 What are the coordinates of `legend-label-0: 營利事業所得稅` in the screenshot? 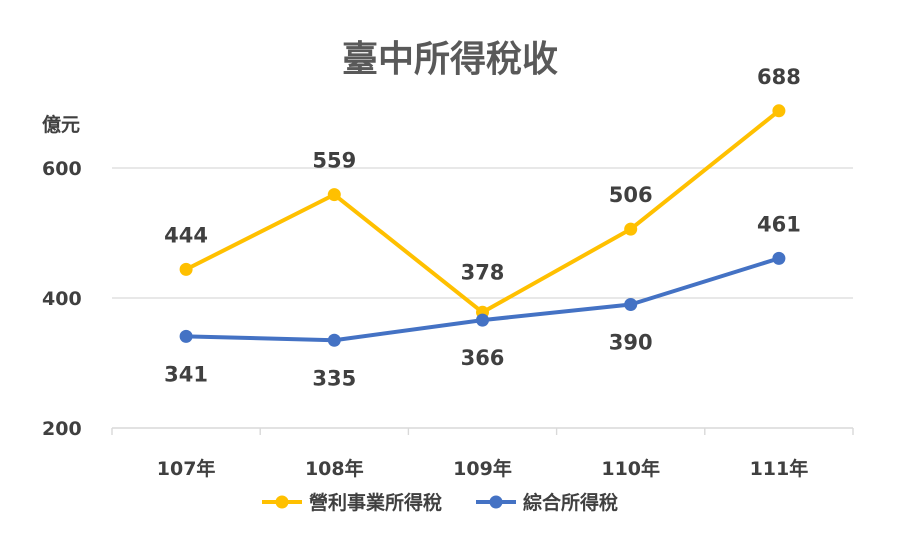 It's located at (375, 502).